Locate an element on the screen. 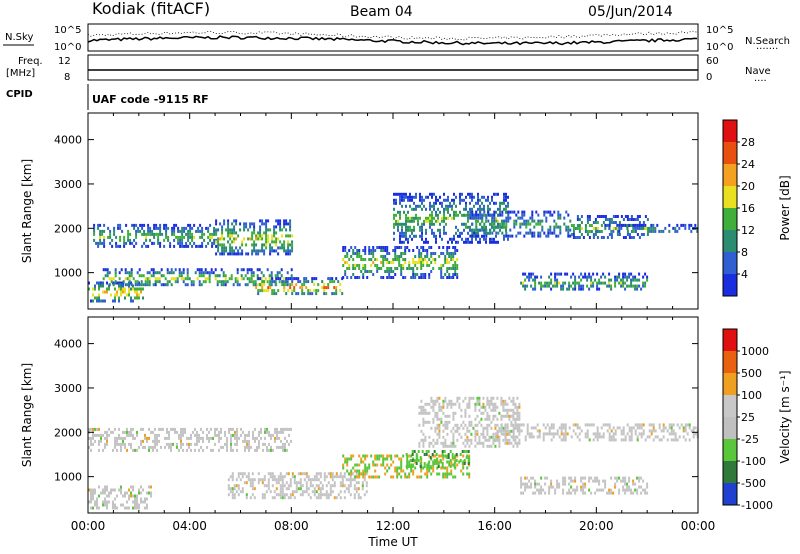 The height and width of the screenshot is (554, 800). freq-tick-top: 12 is located at coordinates (64, 61).